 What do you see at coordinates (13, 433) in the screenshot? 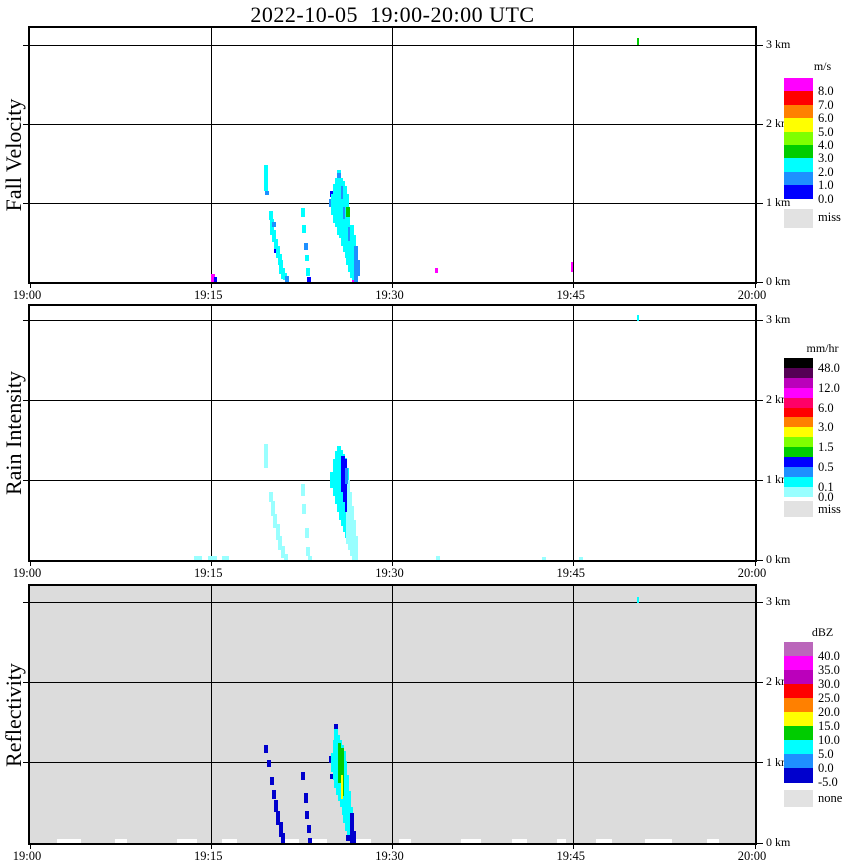
I see `y-axis-title-rain-intensity: Rain Intensity` at bounding box center [13, 433].